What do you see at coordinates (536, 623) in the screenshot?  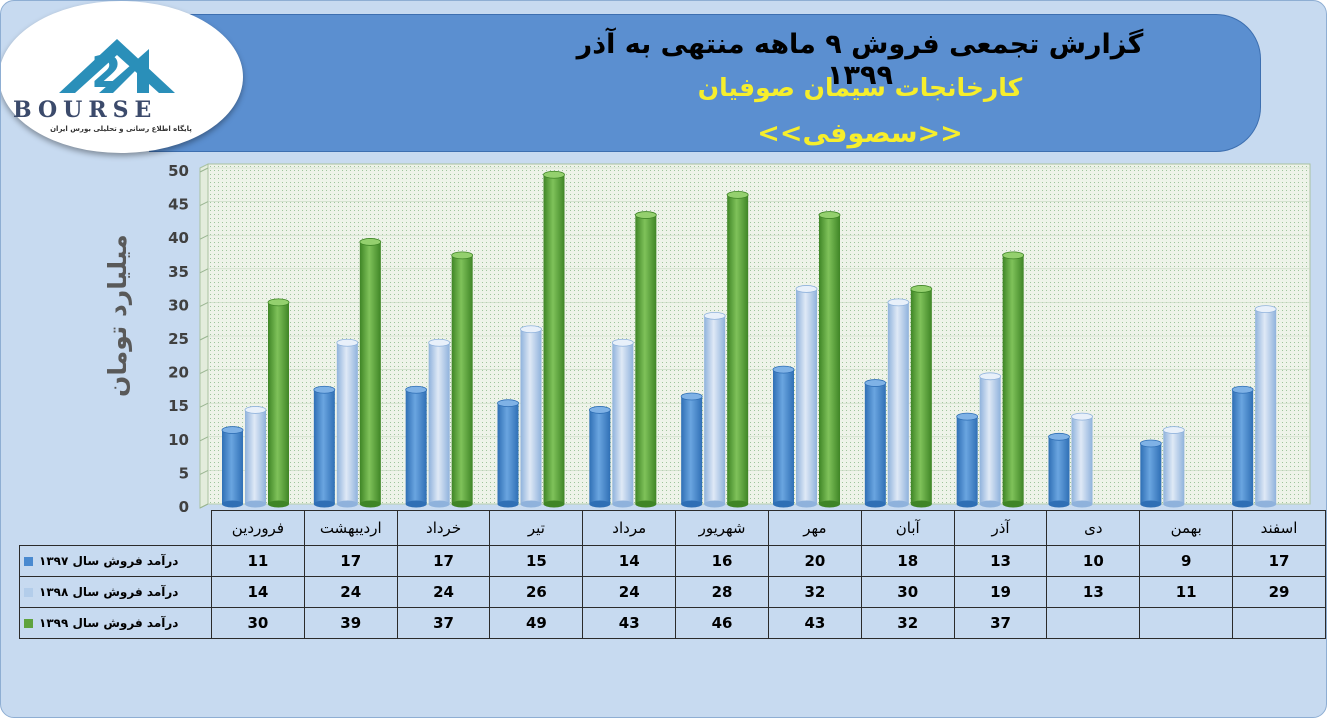 I see `data-label: 49` at bounding box center [536, 623].